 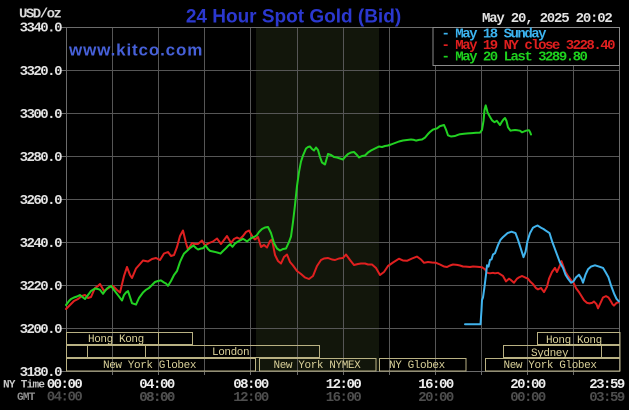 What do you see at coordinates (607, 385) in the screenshot?
I see `svg-text: 23:59` at bounding box center [607, 385].